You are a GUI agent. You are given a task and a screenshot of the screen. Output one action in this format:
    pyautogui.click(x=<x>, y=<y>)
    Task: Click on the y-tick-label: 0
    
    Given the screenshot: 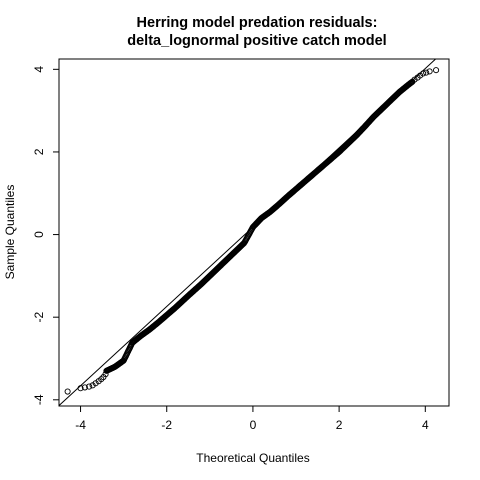 What is the action you would take?
    pyautogui.click(x=39, y=234)
    